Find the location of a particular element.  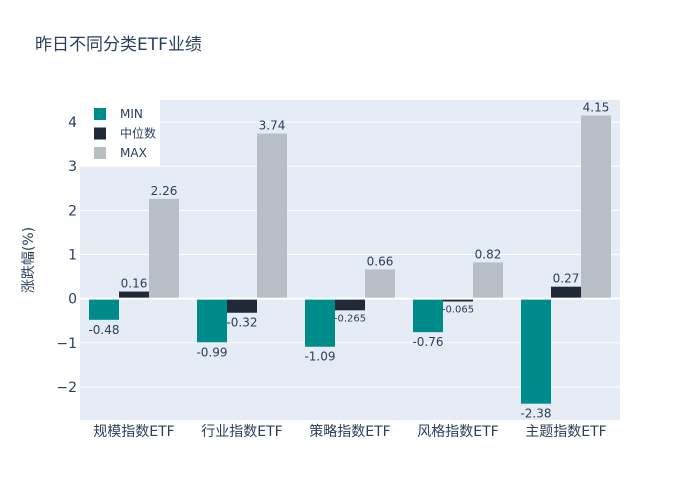

x-category-label: 风格指数ETF is located at coordinates (457, 432).